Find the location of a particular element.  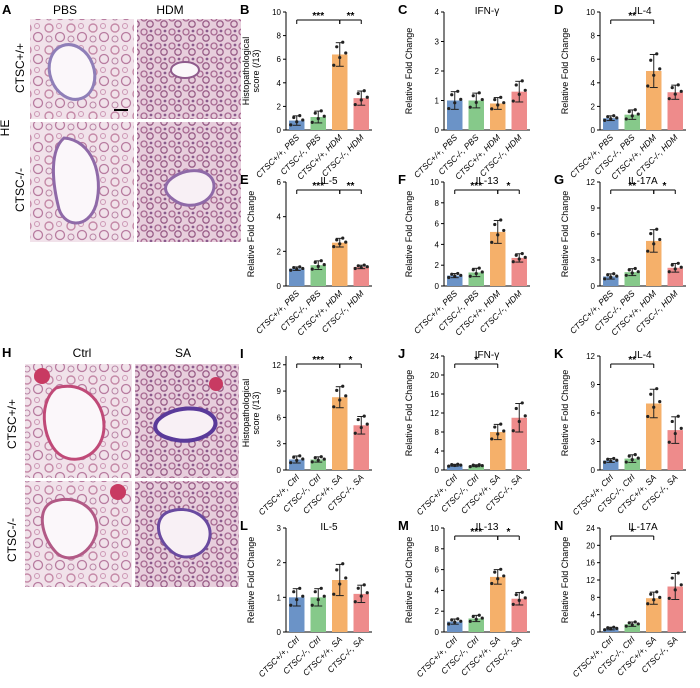

y-axis-label: Histopathologicalscore (/13) is located at coordinates (251, 413).